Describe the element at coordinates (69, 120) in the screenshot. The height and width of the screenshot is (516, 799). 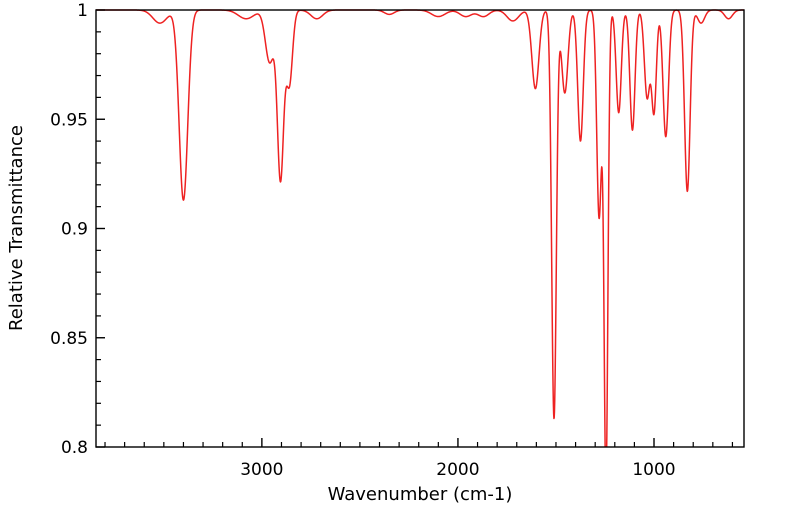
I see `y-tick-label: 0.95` at that location.